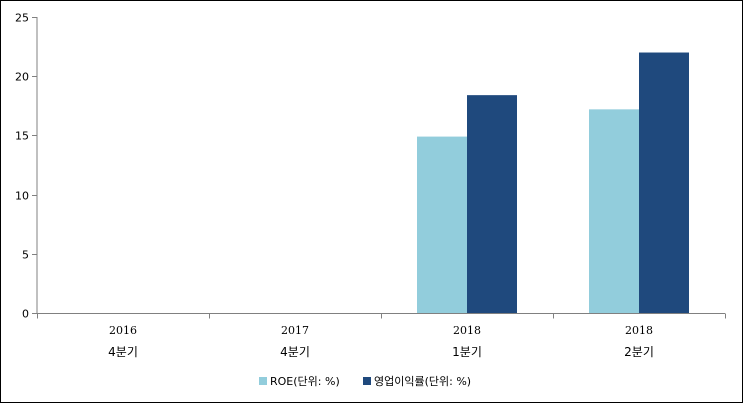 The height and width of the screenshot is (403, 743). What do you see at coordinates (25, 314) in the screenshot?
I see `y-tick-label: 0` at bounding box center [25, 314].